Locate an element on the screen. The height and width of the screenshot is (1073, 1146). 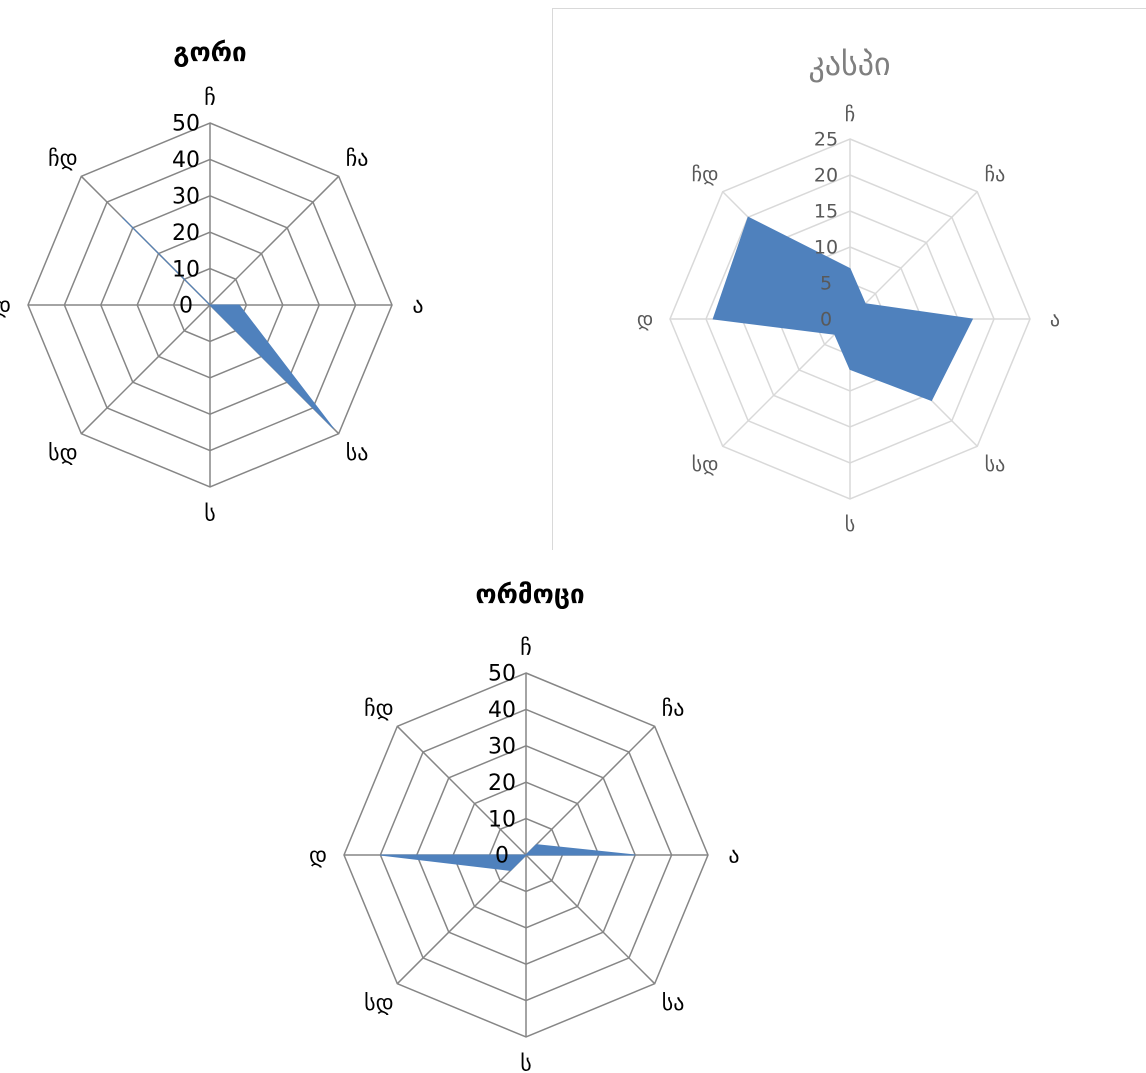
tick-label: 25 is located at coordinates (826, 140).